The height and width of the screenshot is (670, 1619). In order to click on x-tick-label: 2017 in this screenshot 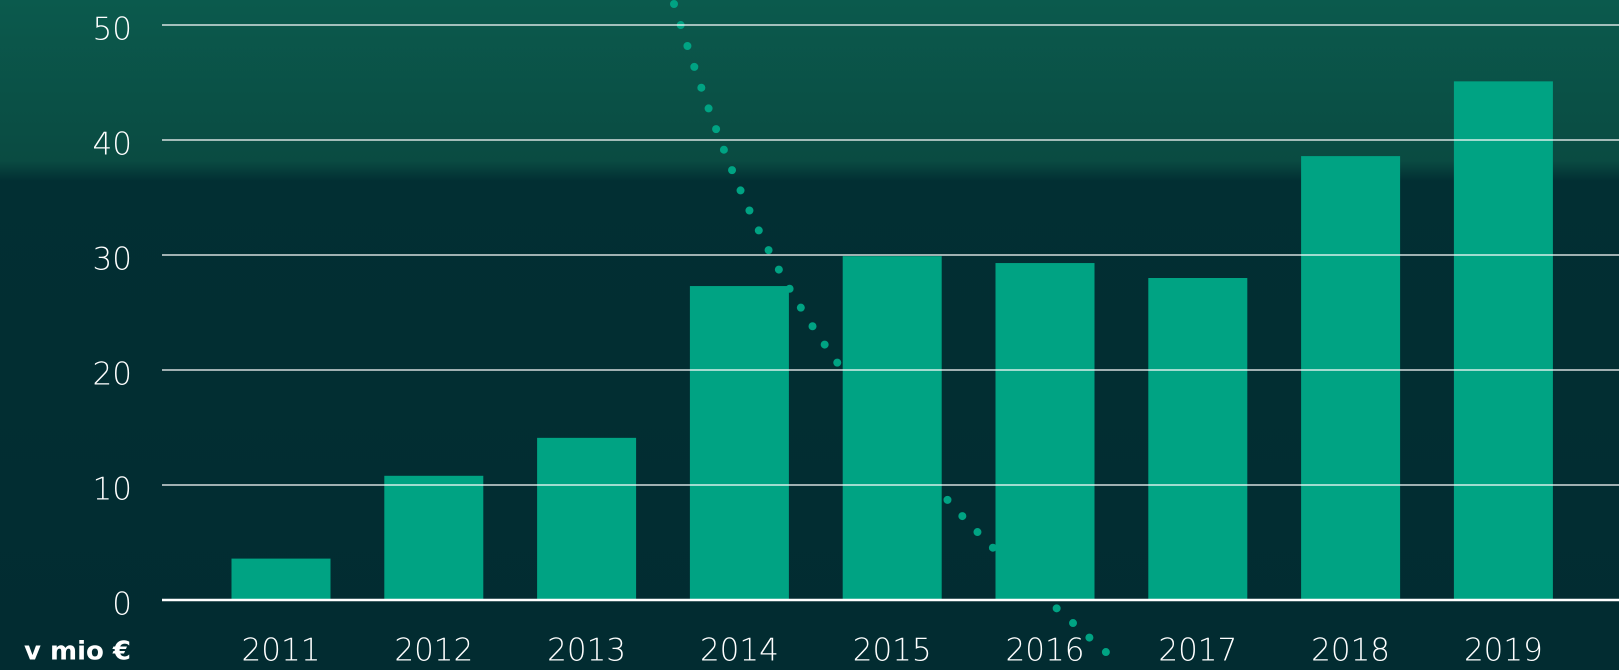, I will do `click(1197, 651)`.